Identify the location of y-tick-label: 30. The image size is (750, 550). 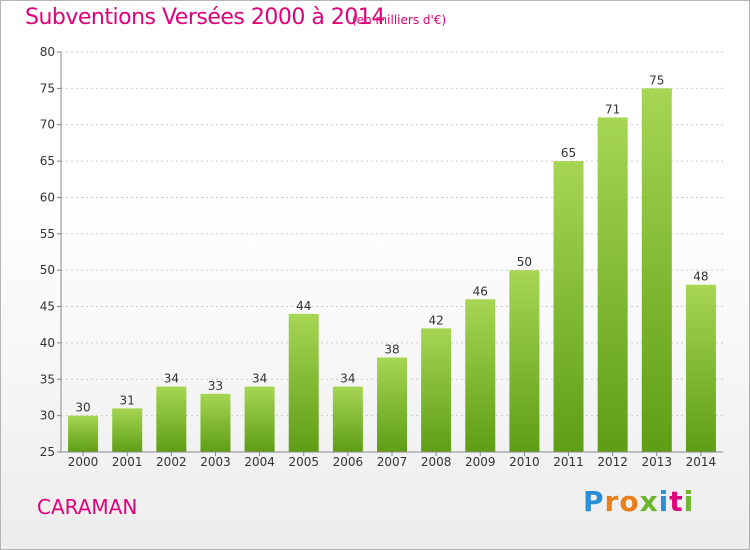
(47, 416).